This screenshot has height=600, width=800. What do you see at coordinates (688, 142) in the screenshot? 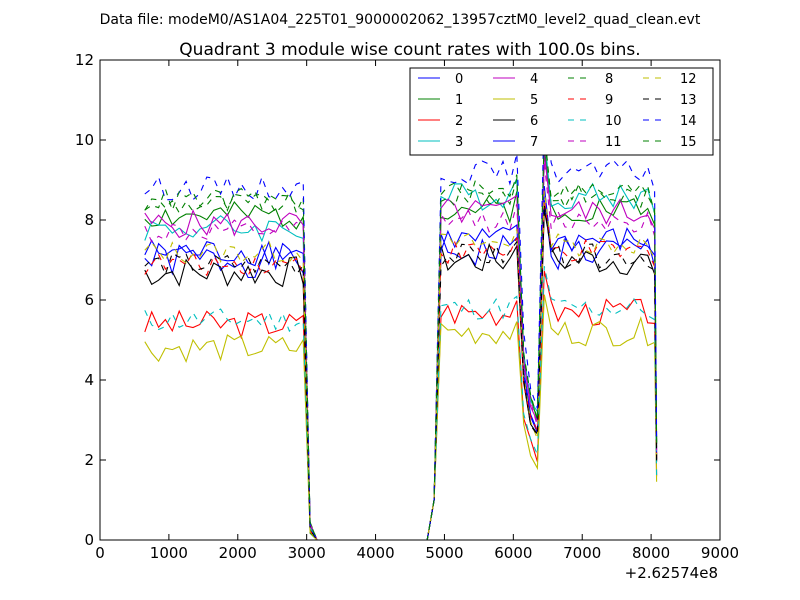
I see `legend-label-15: 15` at bounding box center [688, 142].